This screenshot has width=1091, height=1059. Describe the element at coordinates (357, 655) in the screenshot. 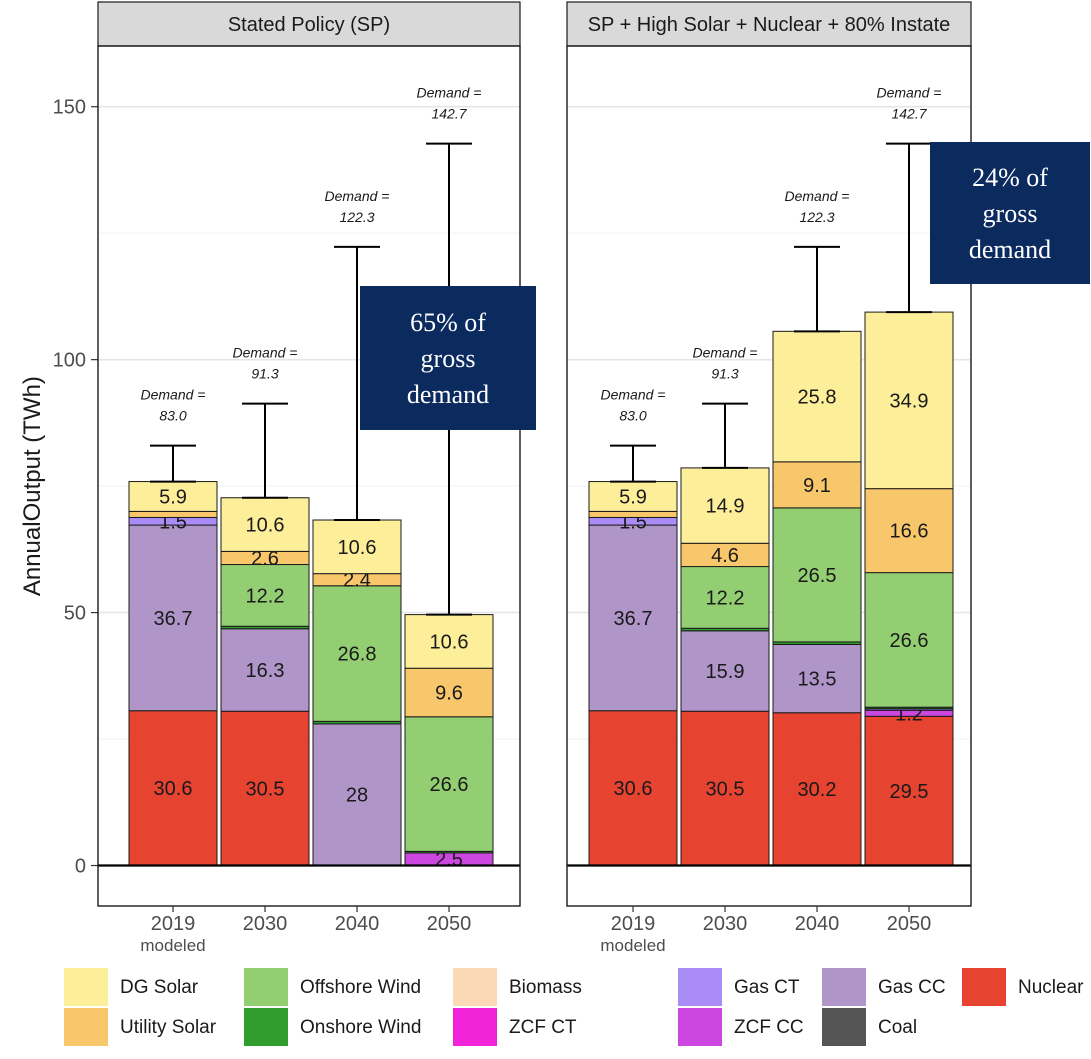

I see `segment-label: 26.8` at that location.